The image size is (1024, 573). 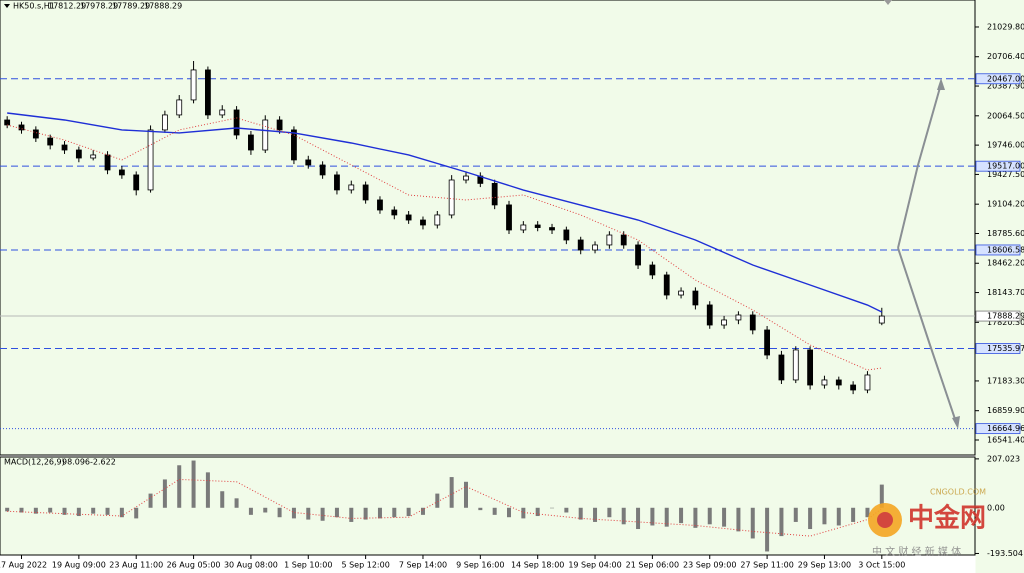 What do you see at coordinates (1005, 249) in the screenshot?
I see `level-label: 18606.58` at bounding box center [1005, 249].